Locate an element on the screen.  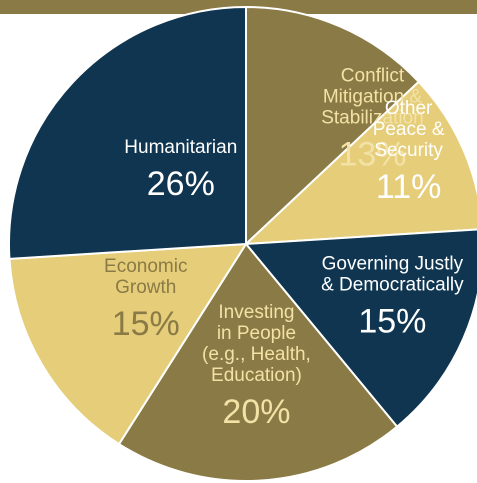
slice-label-4-line-4: Education) is located at coordinates (256, 375).